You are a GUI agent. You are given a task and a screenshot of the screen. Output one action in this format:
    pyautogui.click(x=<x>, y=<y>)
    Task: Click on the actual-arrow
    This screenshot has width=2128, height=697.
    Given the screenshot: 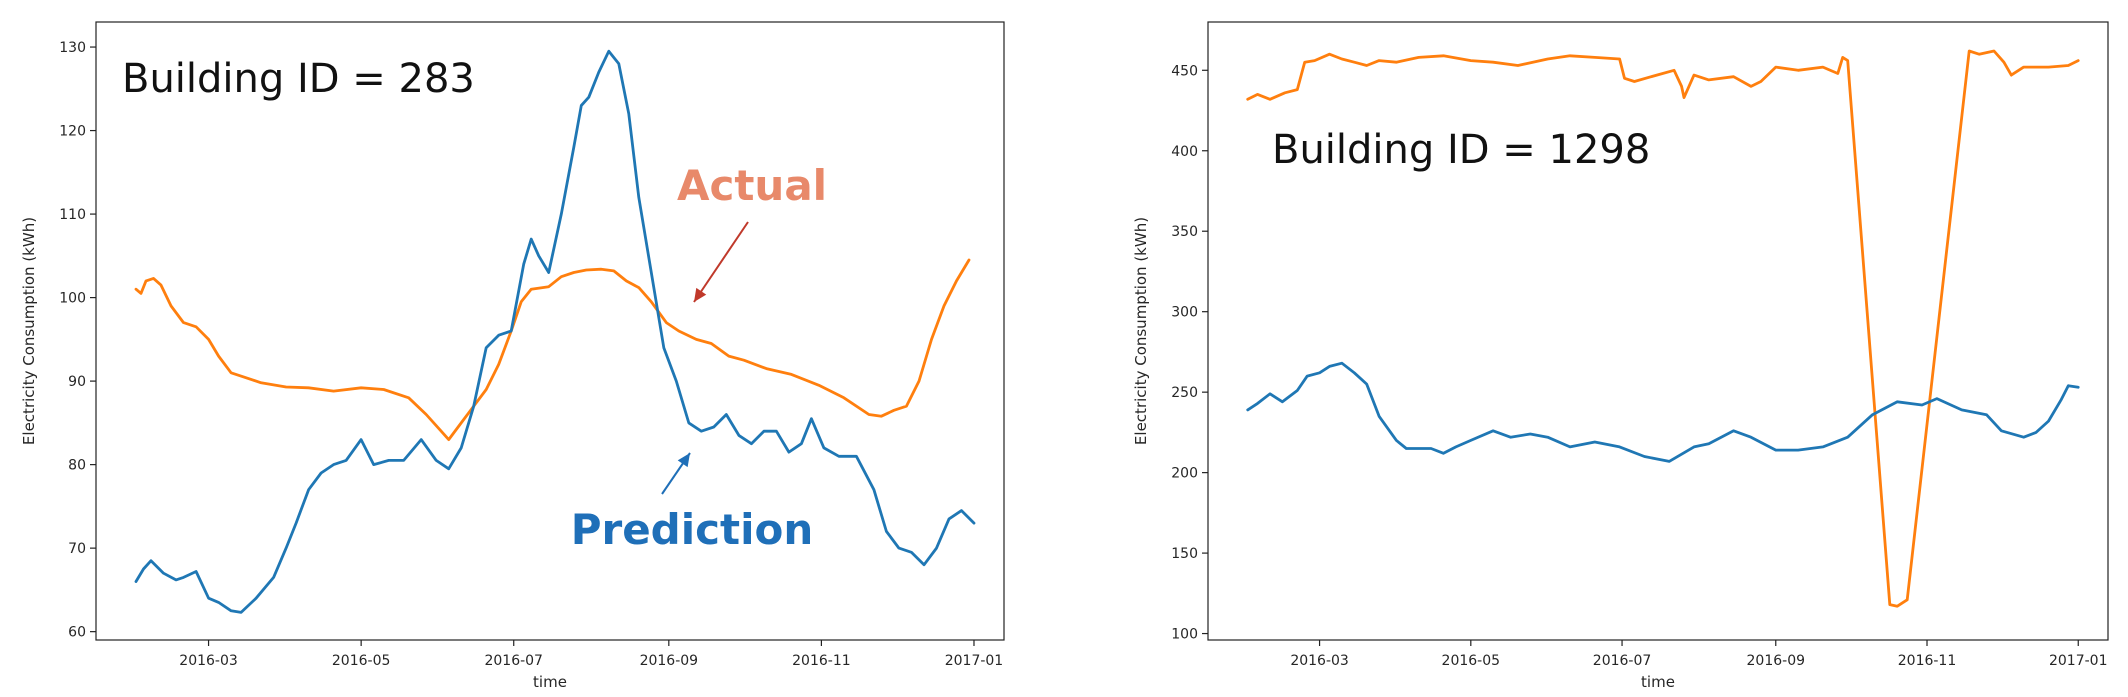 What is the action you would take?
    pyautogui.click(x=721, y=262)
    